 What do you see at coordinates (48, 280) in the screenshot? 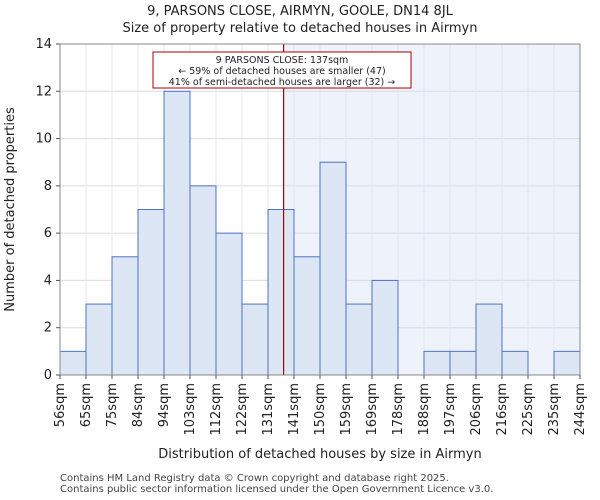
I see `y-tick-label: 4` at bounding box center [48, 280].